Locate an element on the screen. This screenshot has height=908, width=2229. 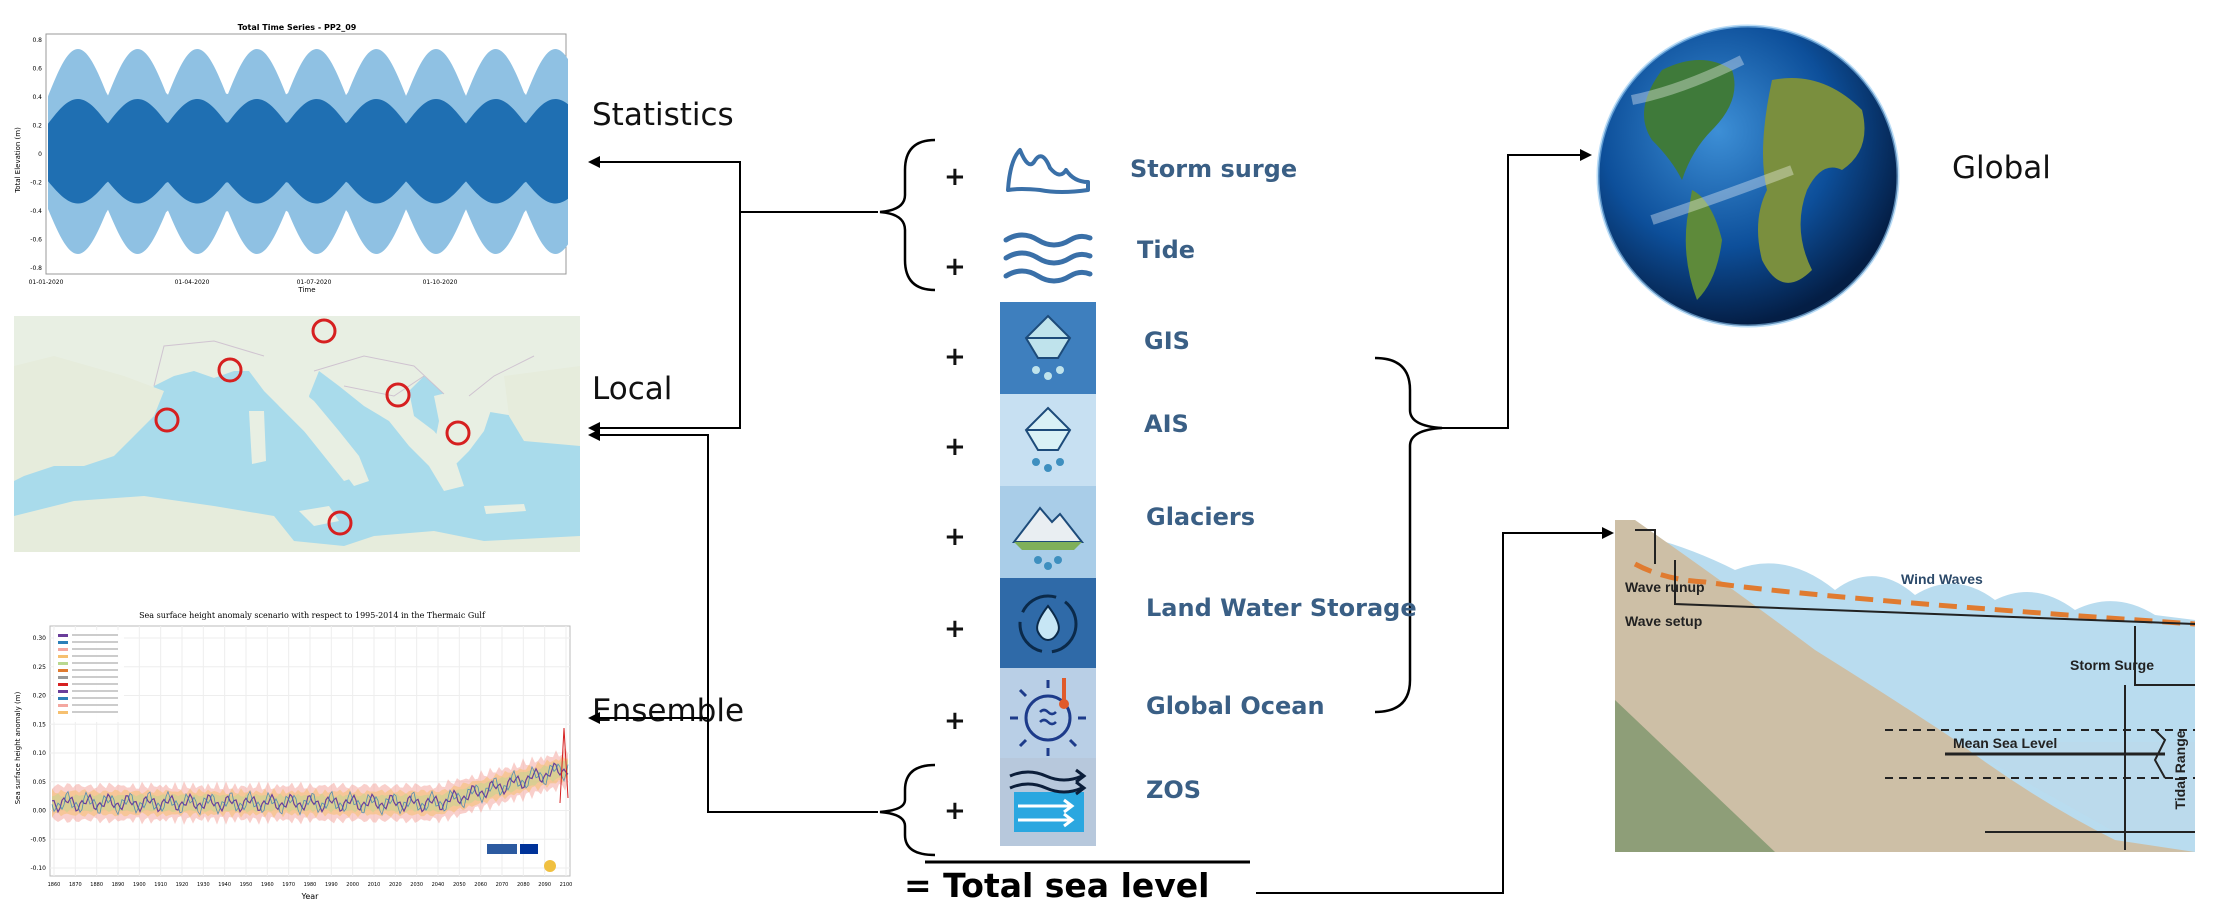
ts-ytick: -0.6 is located at coordinates (36, 240).